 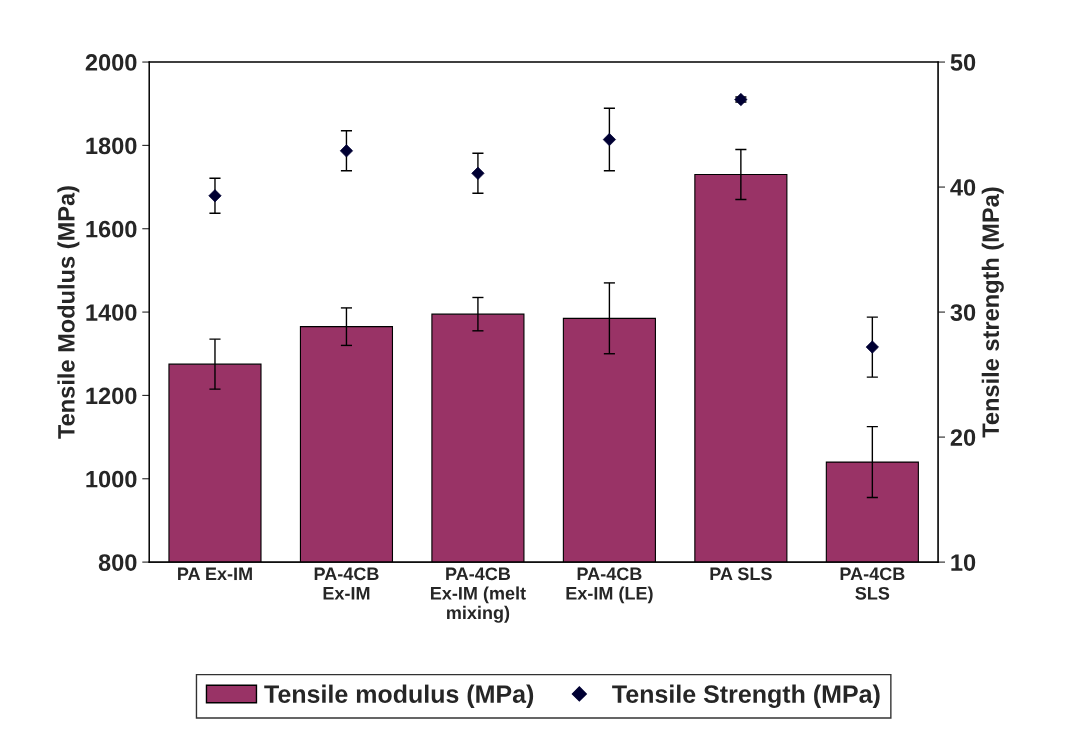 What do you see at coordinates (741, 574) in the screenshot?
I see `x-tick-label: PA SLS` at bounding box center [741, 574].